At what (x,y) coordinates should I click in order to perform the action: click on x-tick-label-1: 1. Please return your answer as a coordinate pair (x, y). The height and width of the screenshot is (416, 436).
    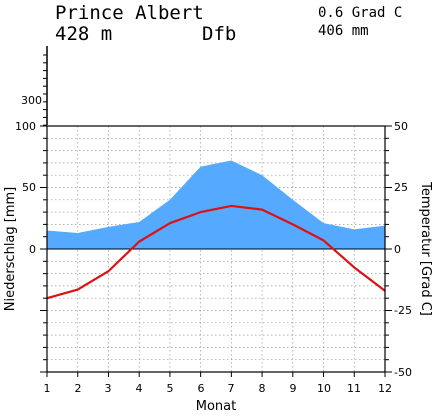
    Looking at the image, I should click on (47, 388).